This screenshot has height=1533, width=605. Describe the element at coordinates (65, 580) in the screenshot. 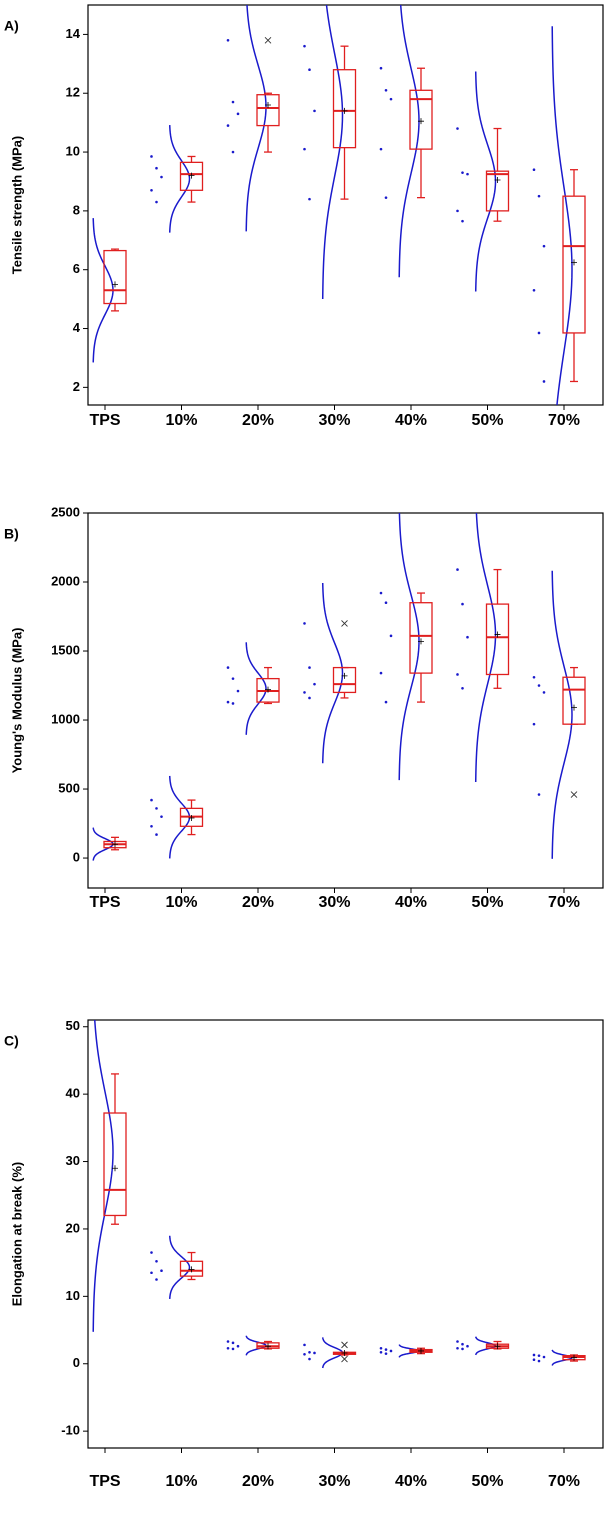

I see `y-tick-label: 2000` at that location.